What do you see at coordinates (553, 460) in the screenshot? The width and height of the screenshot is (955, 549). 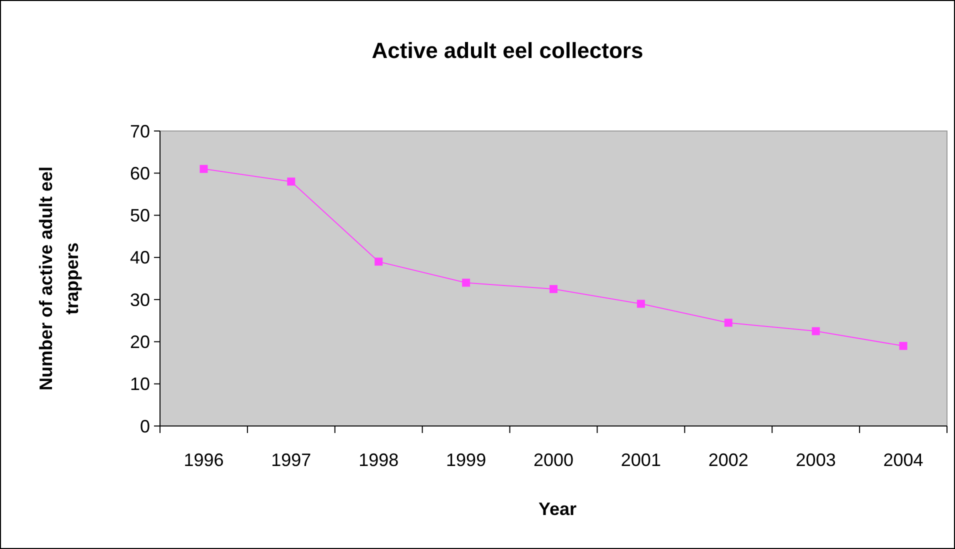 I see `x-tick-label: 2000` at bounding box center [553, 460].